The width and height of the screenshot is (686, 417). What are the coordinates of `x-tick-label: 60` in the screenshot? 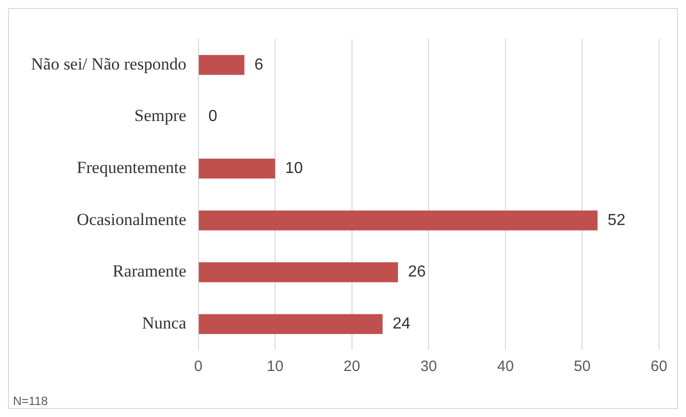 It's located at (659, 367).